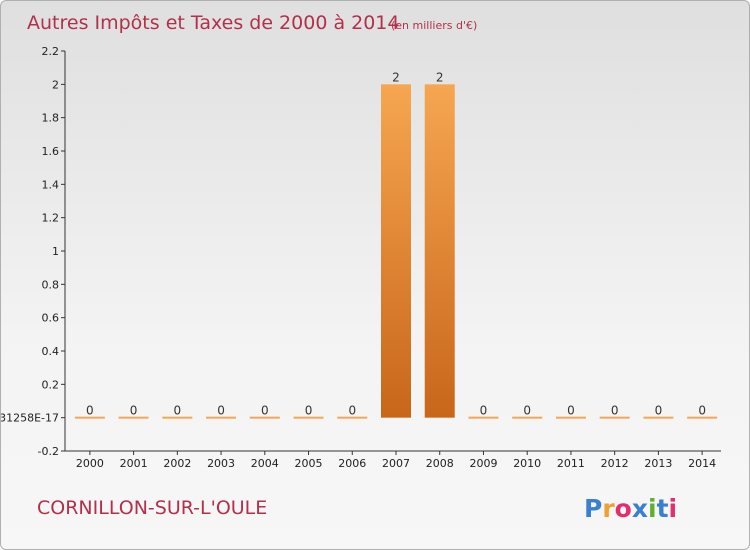 The height and width of the screenshot is (550, 750). What do you see at coordinates (213, 23) in the screenshot?
I see `chart-title: Autres Impôts et Taxes de 2000 à 2014` at bounding box center [213, 23].